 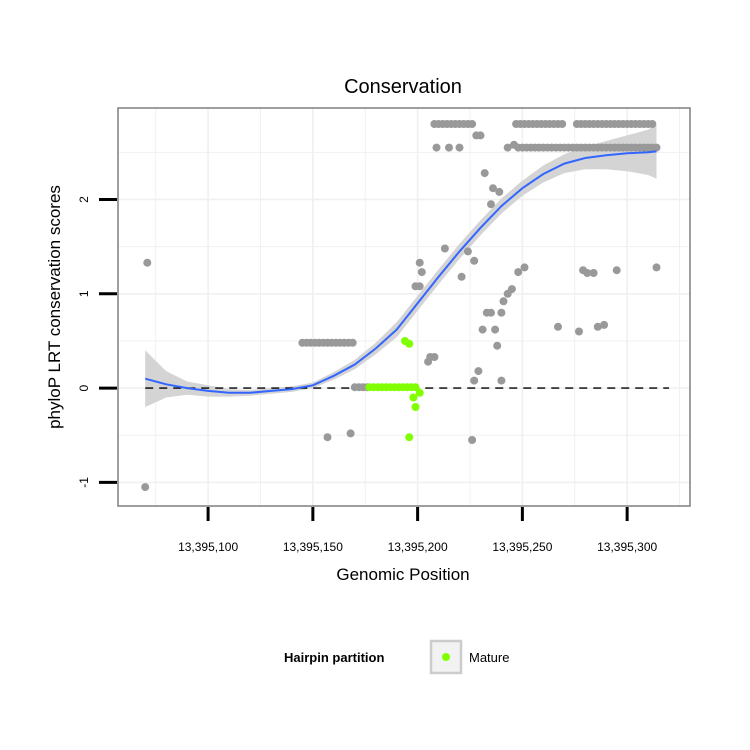 I want to click on legend-title: Hairpin partition, so click(x=334, y=657).